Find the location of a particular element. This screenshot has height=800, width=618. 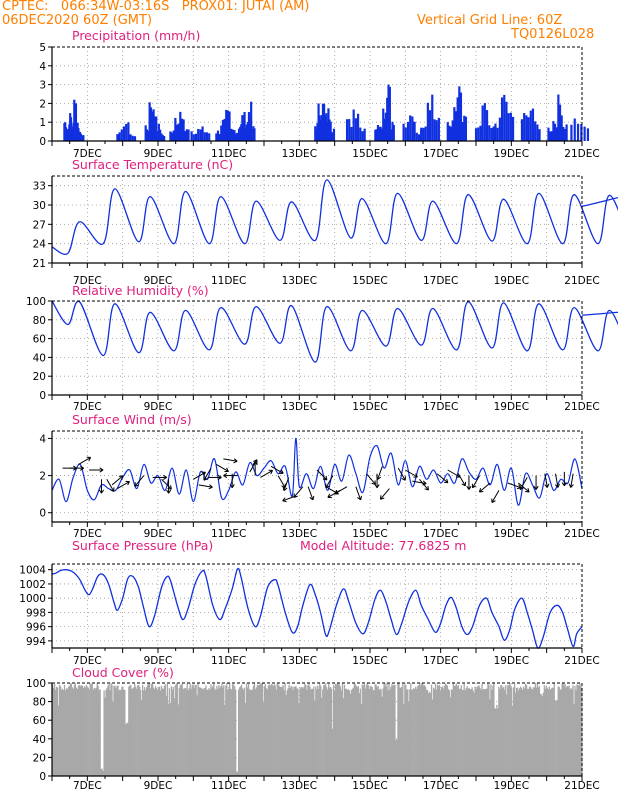

y-tick-label: 20 is located at coordinates (39, 758).